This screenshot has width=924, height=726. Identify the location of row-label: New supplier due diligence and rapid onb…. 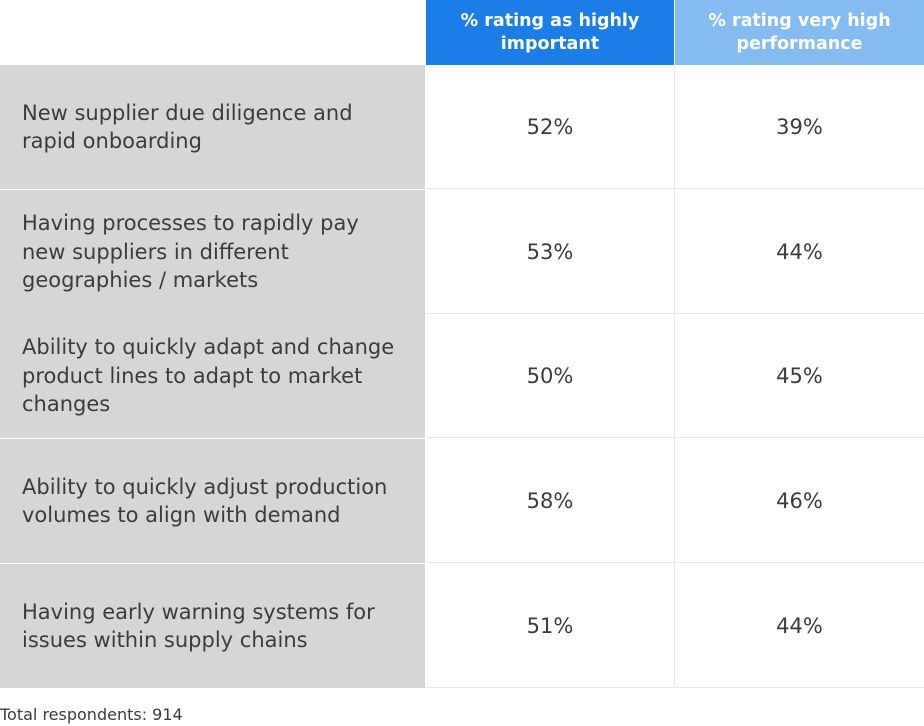
(212, 127).